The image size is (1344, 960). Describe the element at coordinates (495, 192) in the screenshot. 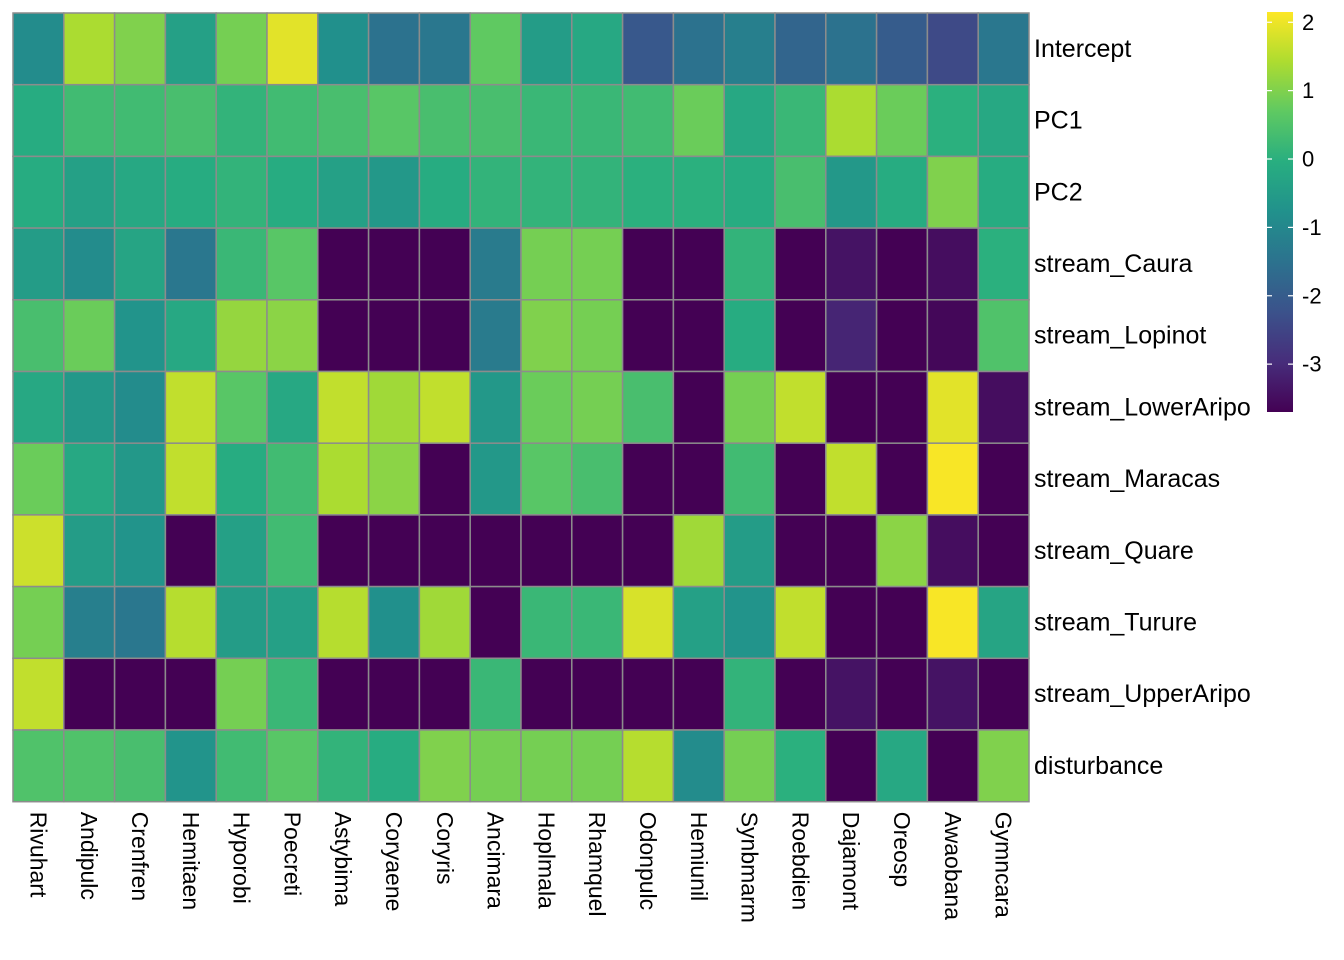

I see `heatmap-cell-pc2-ancimara` at that location.